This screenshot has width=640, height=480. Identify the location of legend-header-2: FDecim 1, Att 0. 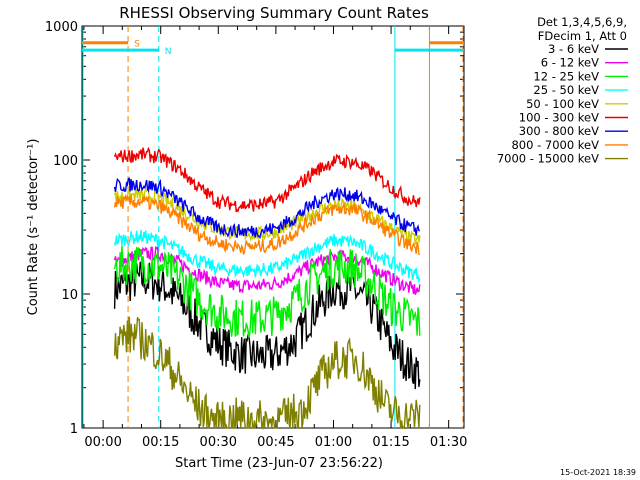
(582, 36).